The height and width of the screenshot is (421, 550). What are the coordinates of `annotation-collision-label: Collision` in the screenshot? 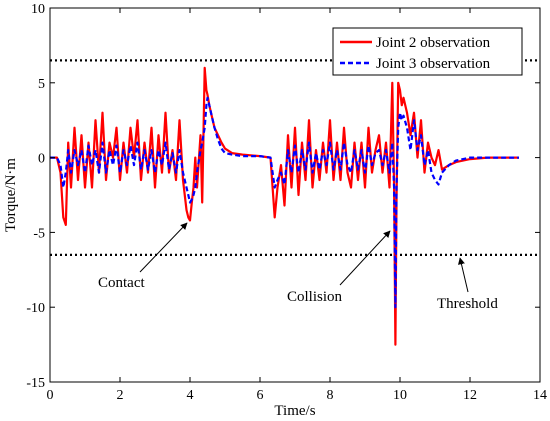 It's located at (315, 297).